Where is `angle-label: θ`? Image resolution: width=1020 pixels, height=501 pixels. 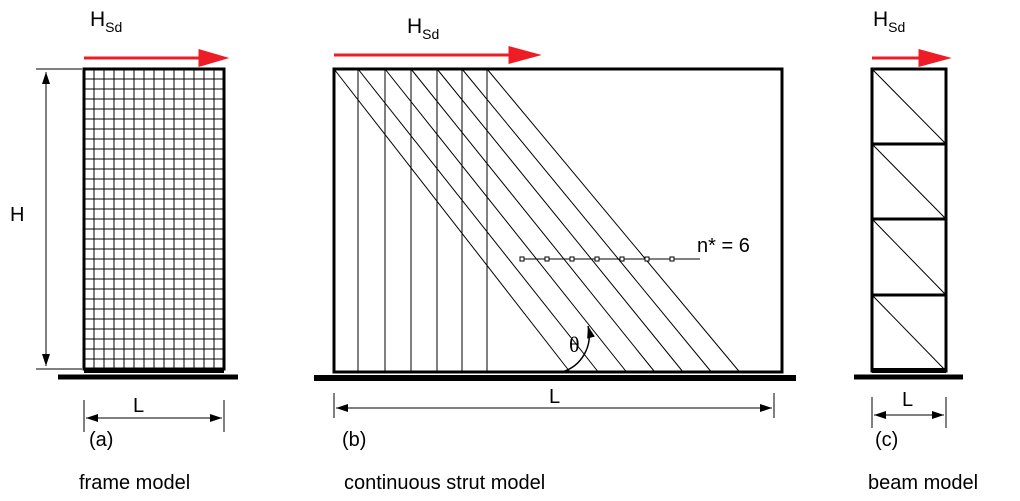
angle-label: θ is located at coordinates (574, 344).